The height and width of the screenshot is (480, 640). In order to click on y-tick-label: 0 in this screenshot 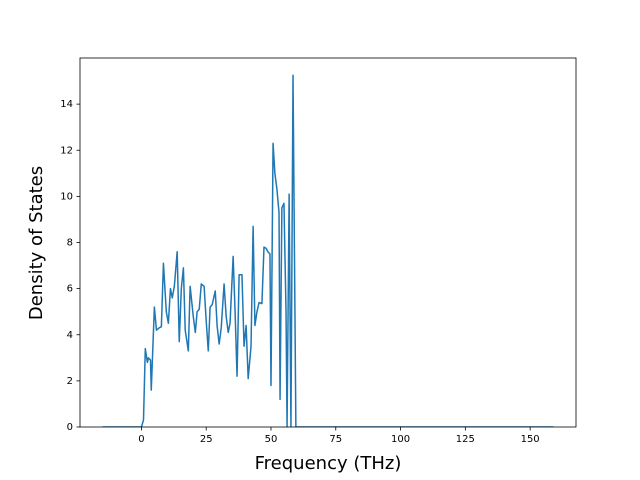, I will do `click(70, 427)`.